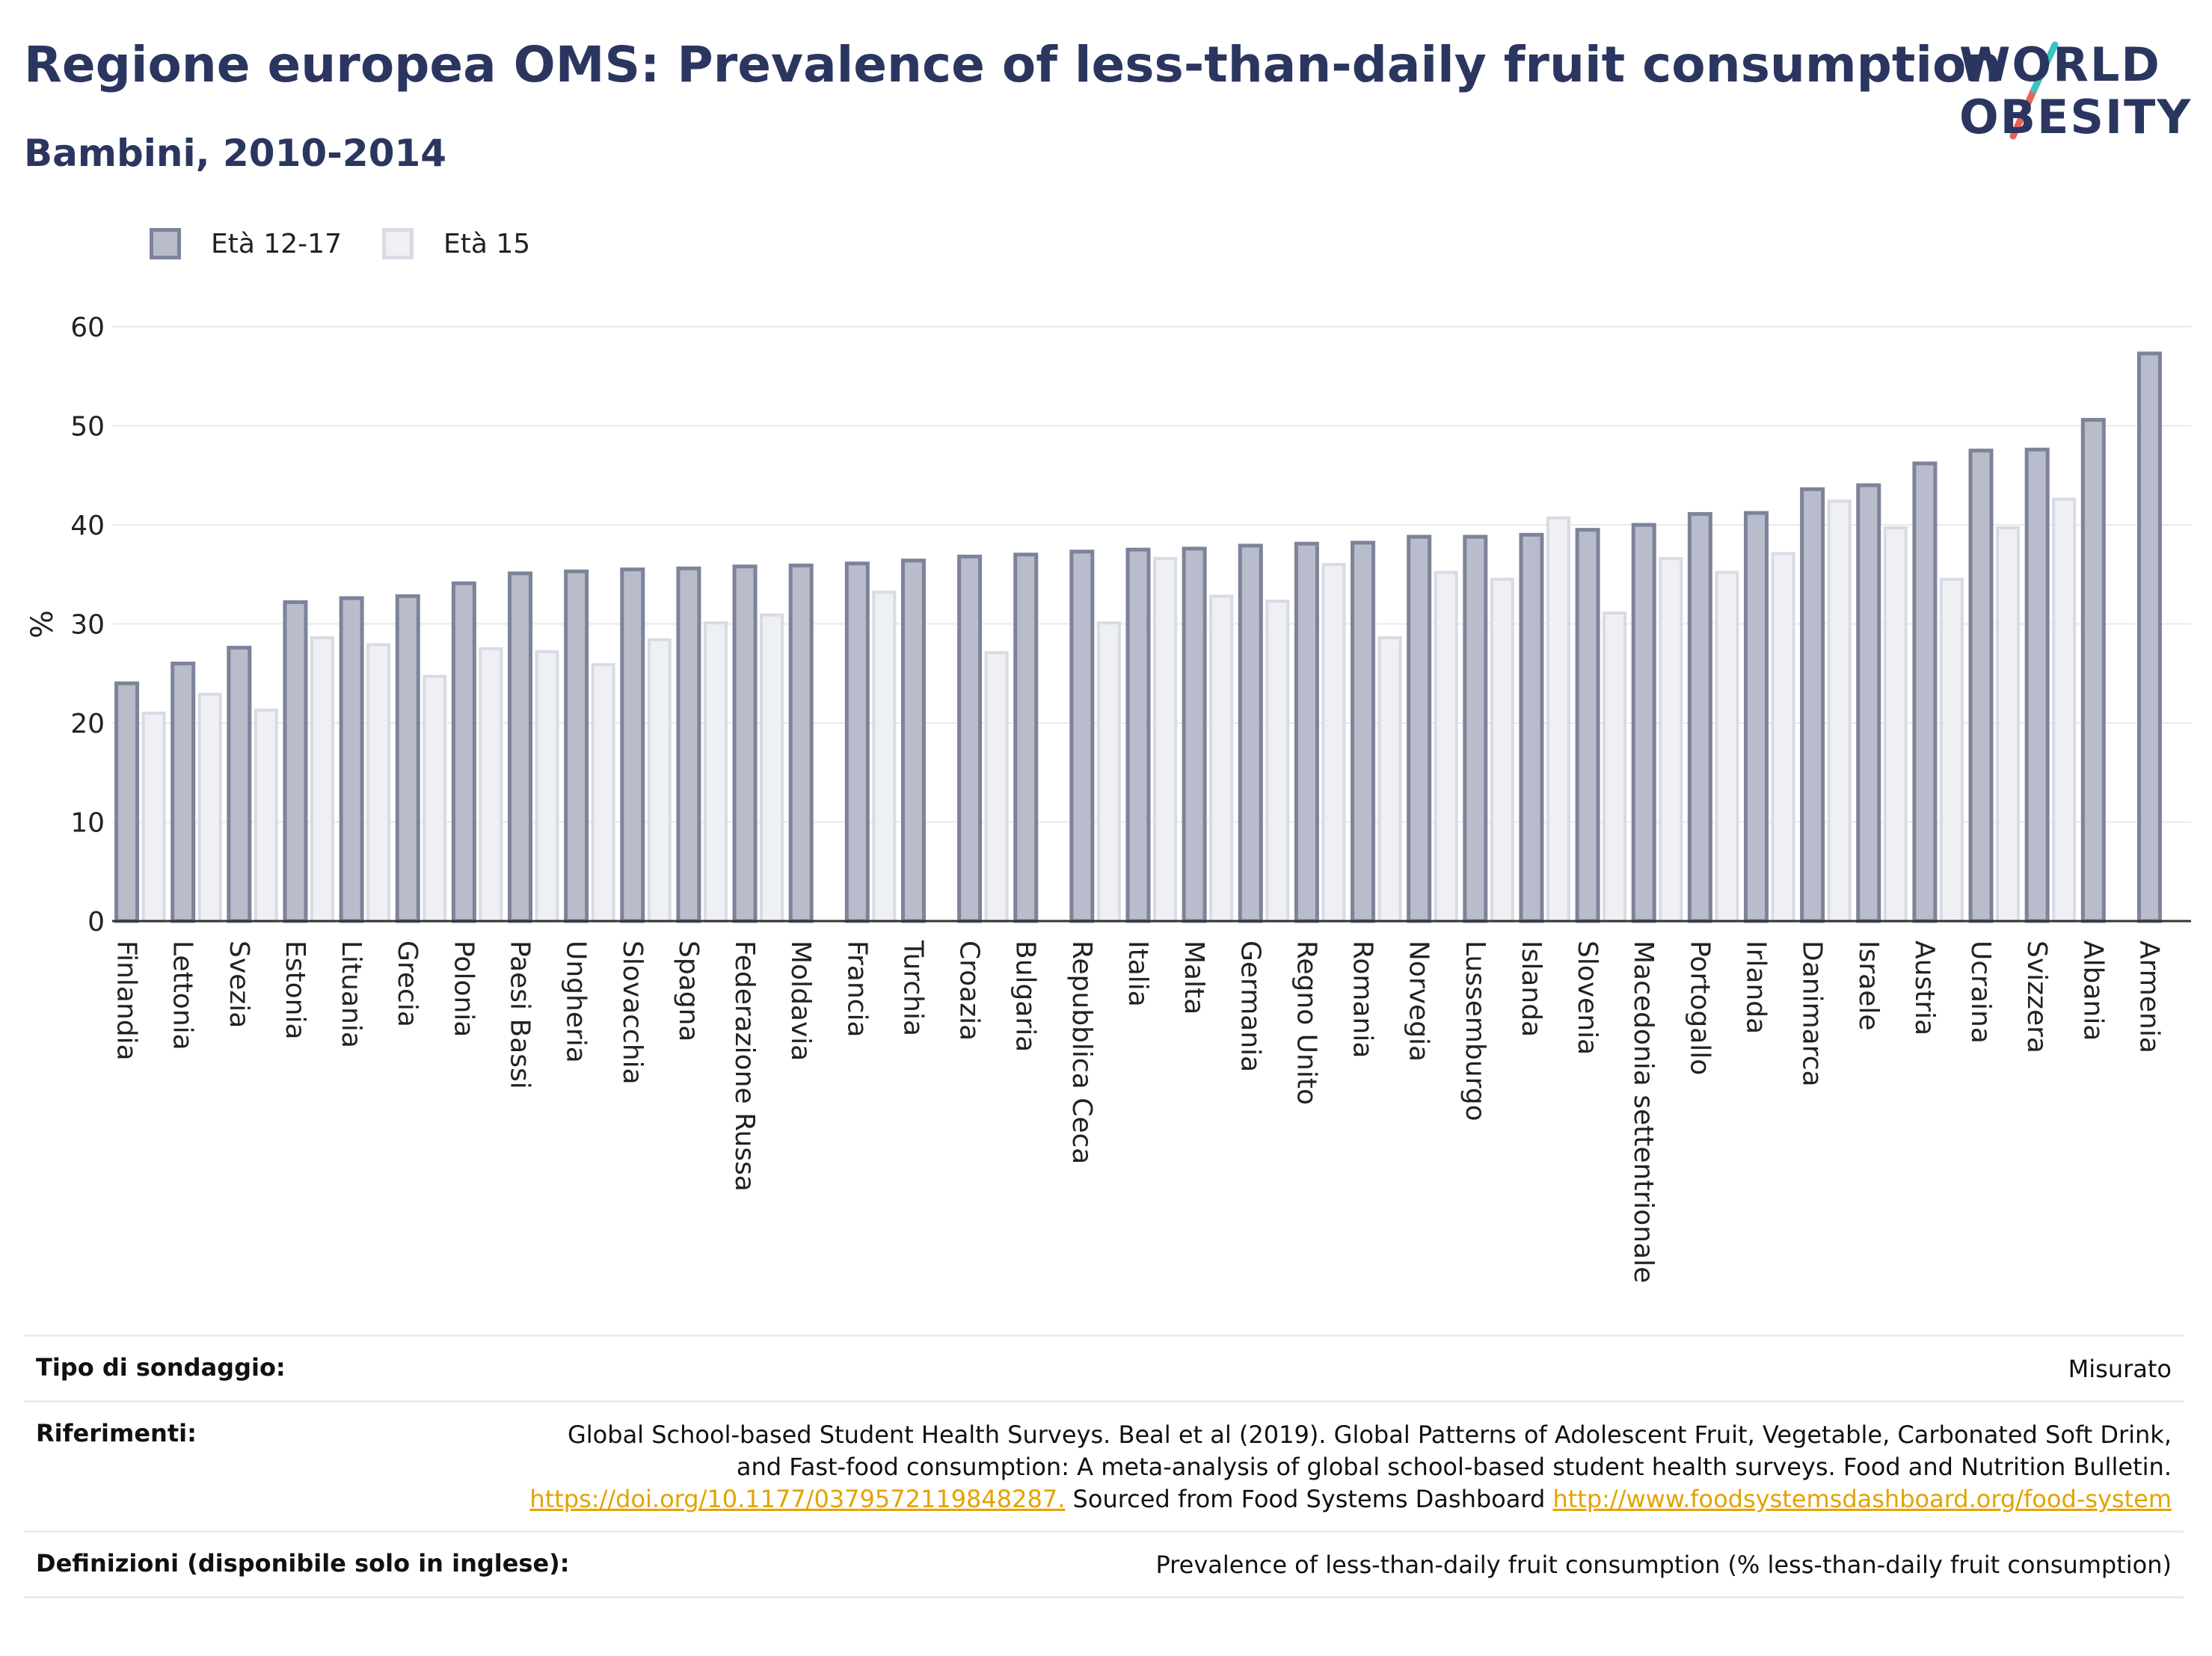  I want to click on x-tick-label: Germania, so click(1250, 1006).